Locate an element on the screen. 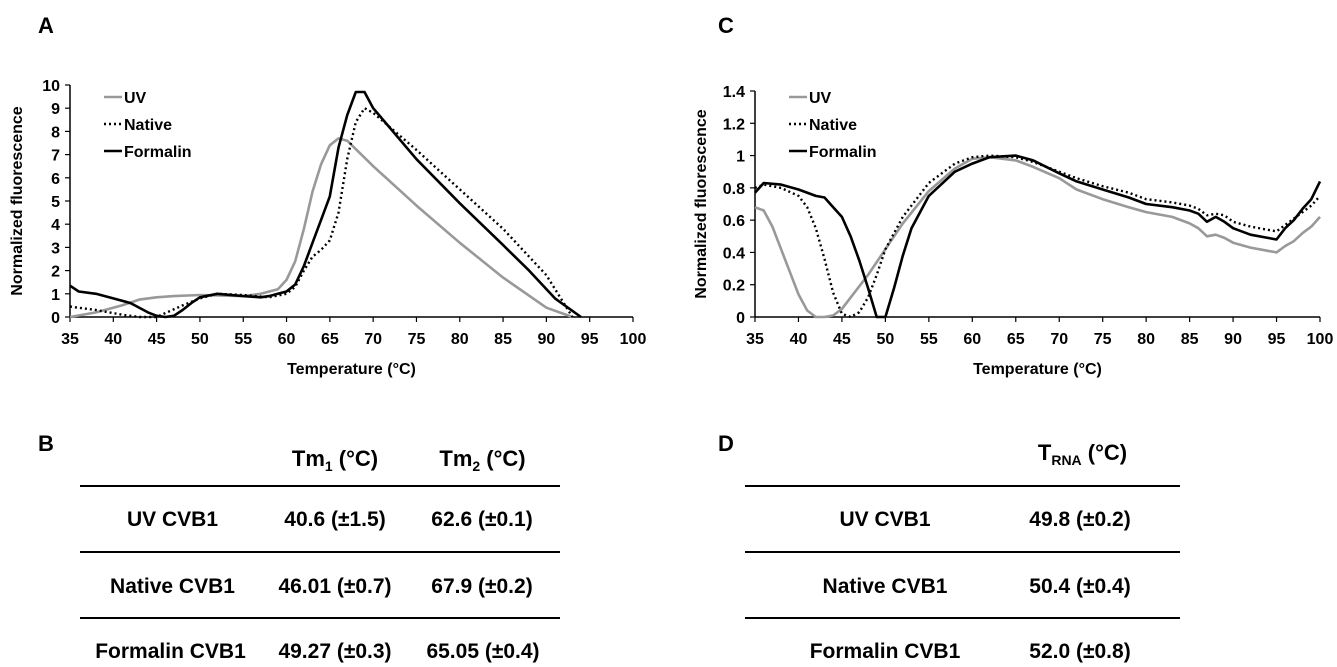 The height and width of the screenshot is (667, 1337). y-tick-label: 9 is located at coordinates (55, 109).